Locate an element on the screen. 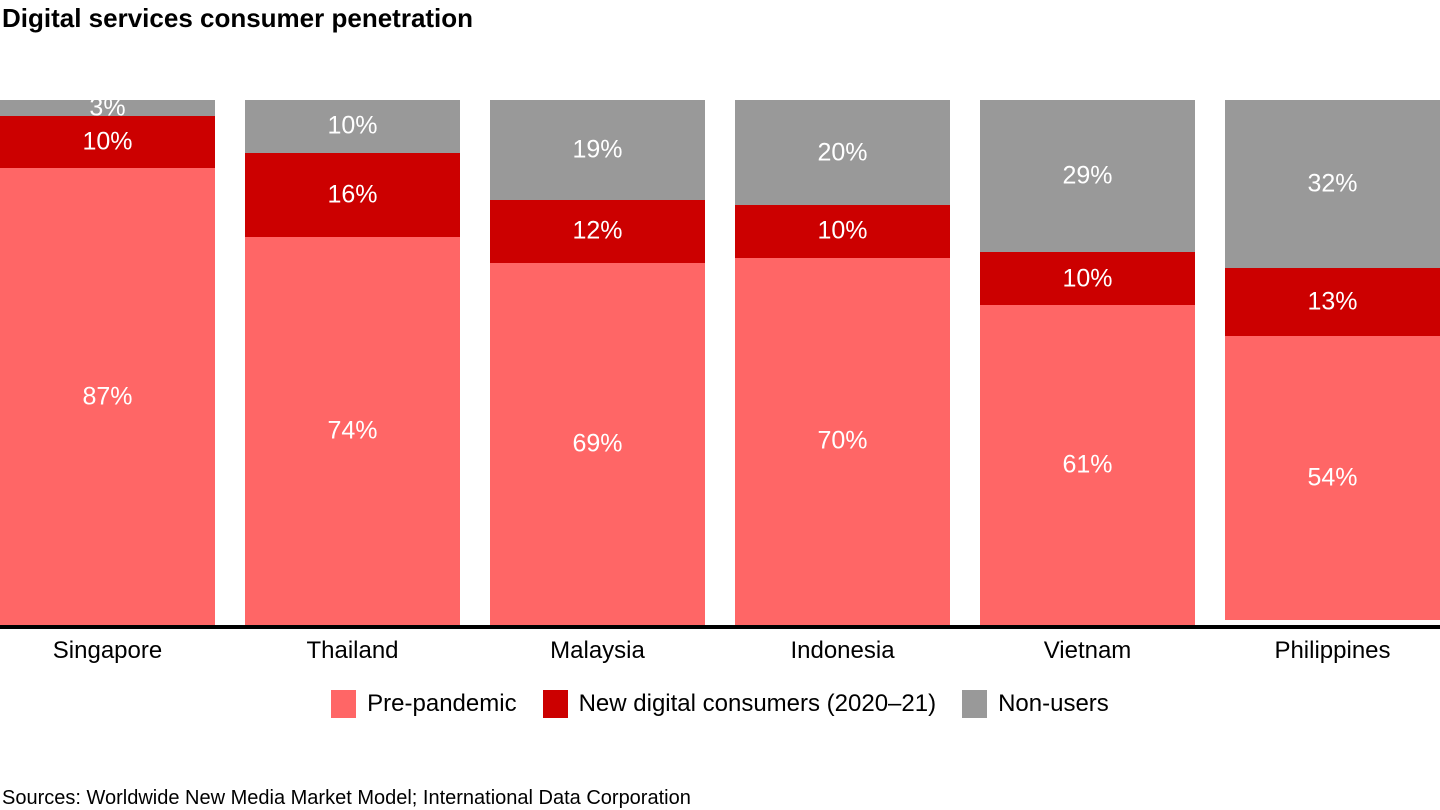 The height and width of the screenshot is (810, 1440). bar-segment-pre-pandemic: 74% is located at coordinates (352, 430).